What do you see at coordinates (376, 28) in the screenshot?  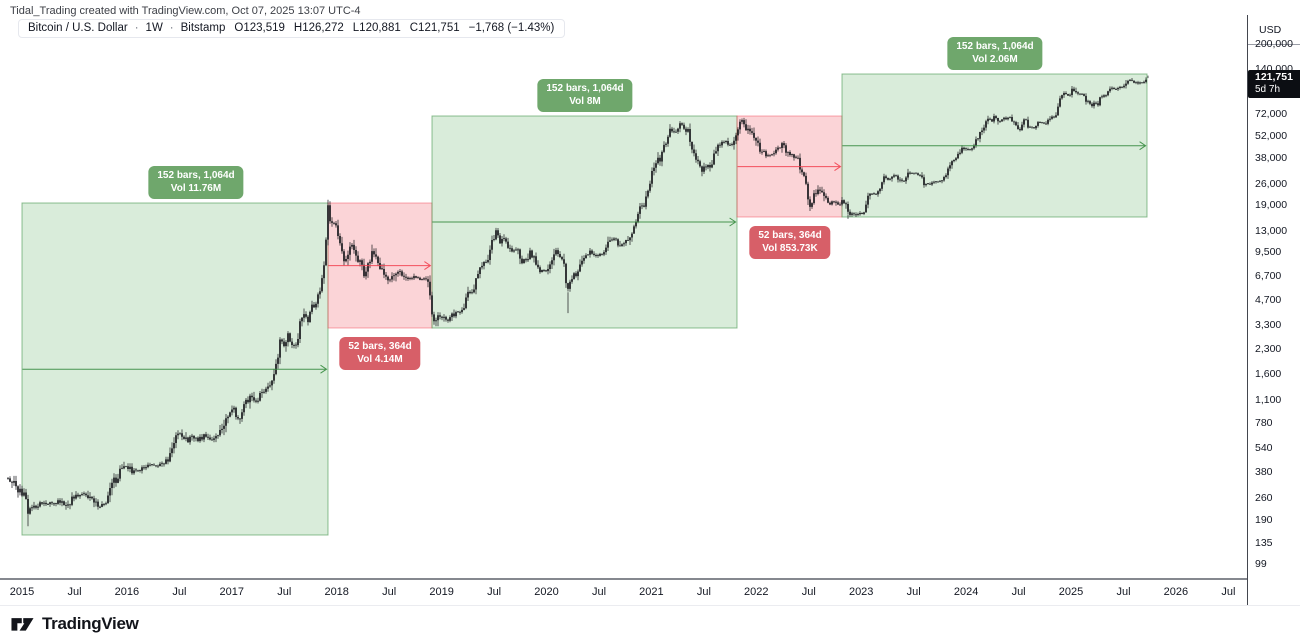 I see `ohlc-low: L120,881` at bounding box center [376, 28].